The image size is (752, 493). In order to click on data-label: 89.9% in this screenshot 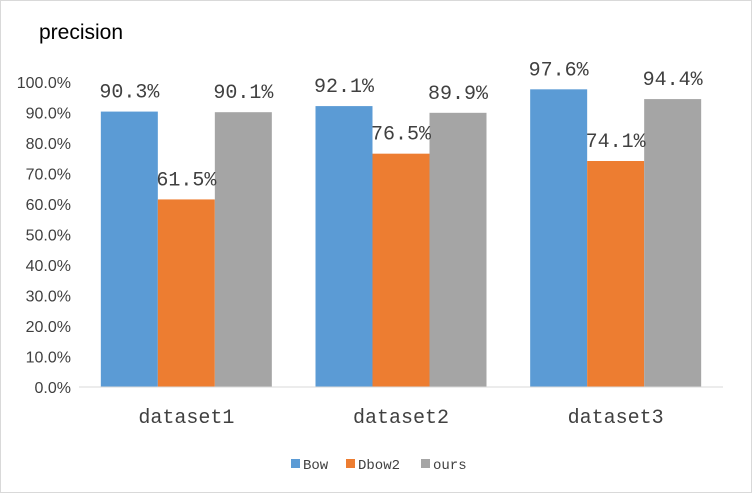, I will do `click(458, 94)`.